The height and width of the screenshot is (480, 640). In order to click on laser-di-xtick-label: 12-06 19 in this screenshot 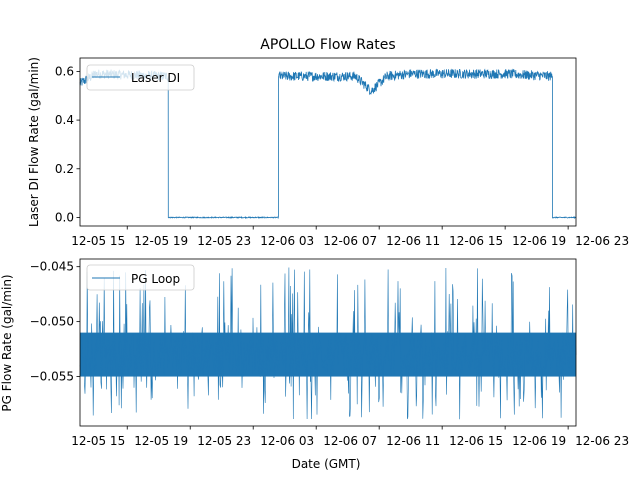, I will do `click(539, 241)`.